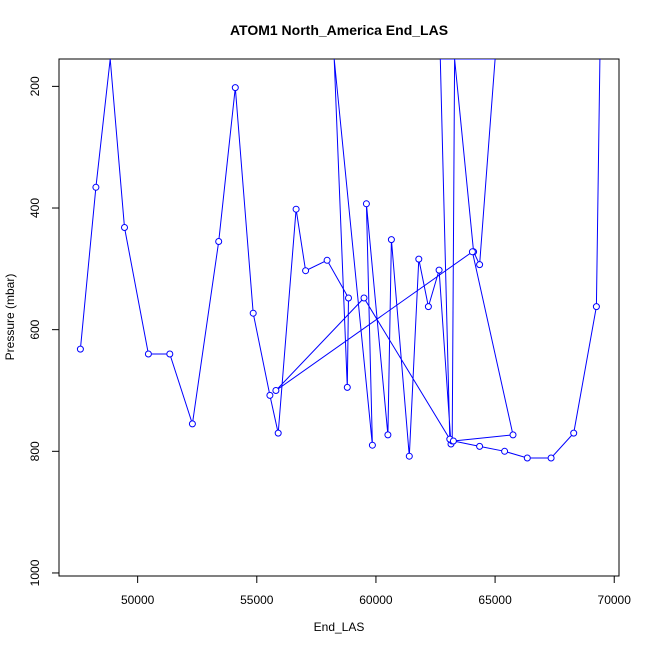 Image resolution: width=650 pixels, height=650 pixels. What do you see at coordinates (339, 627) in the screenshot?
I see `x-axis-label: End_LAS` at bounding box center [339, 627].